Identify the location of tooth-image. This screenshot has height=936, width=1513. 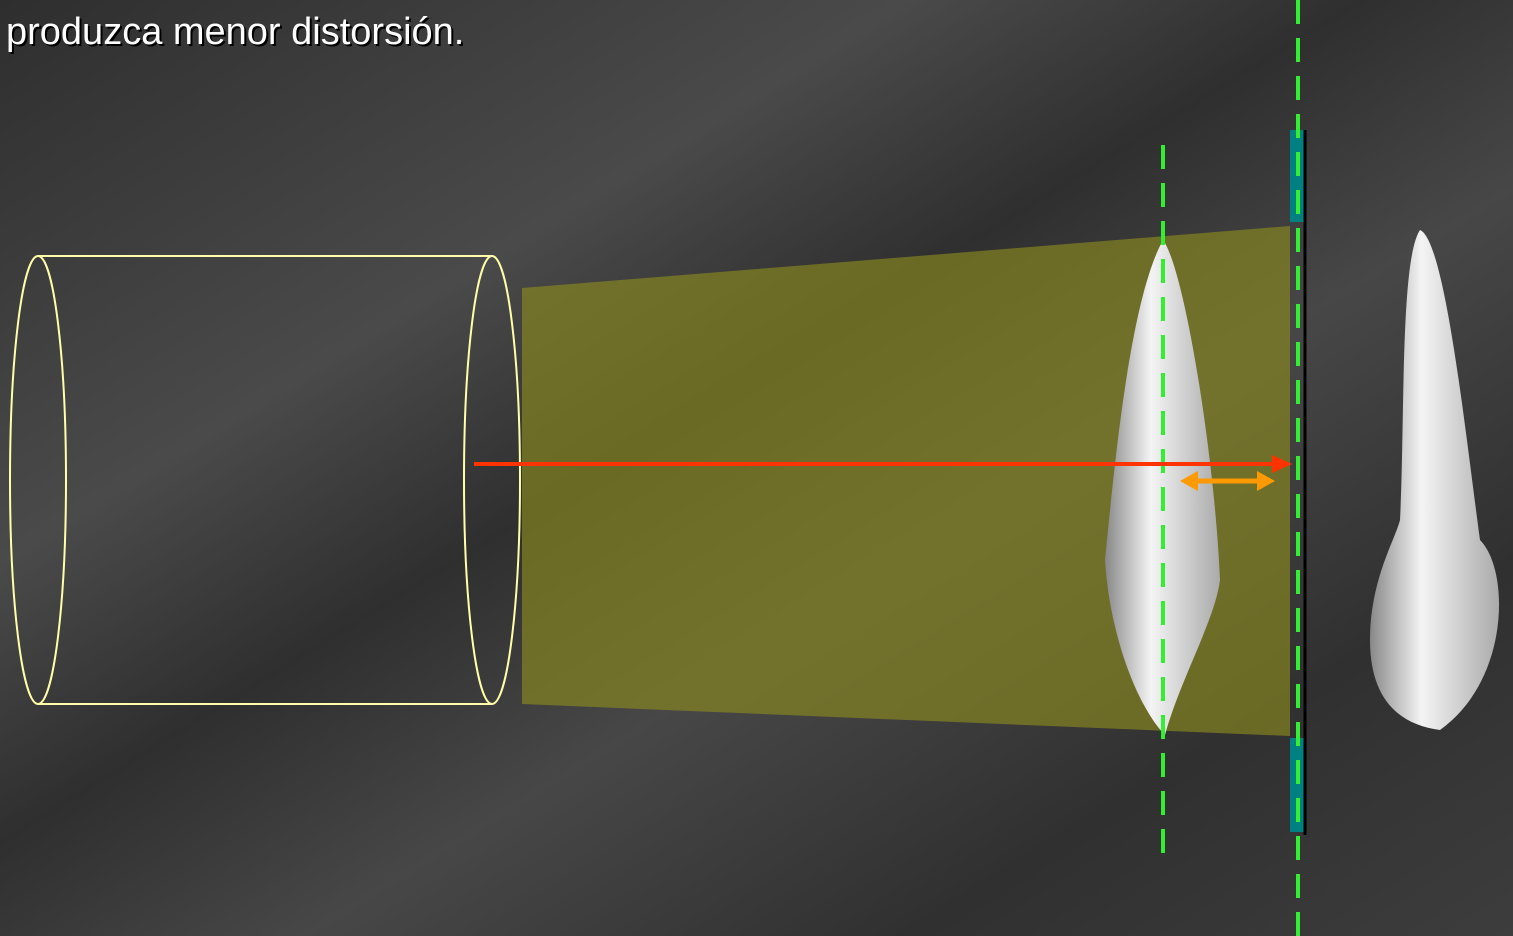
(1435, 480).